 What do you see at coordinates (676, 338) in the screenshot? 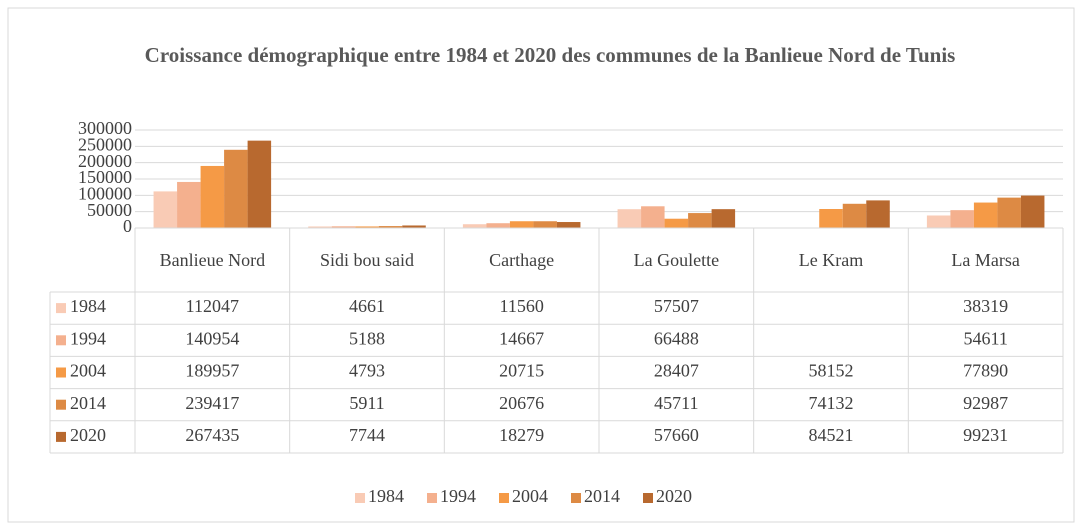
I see `table-value: 66488` at bounding box center [676, 338].